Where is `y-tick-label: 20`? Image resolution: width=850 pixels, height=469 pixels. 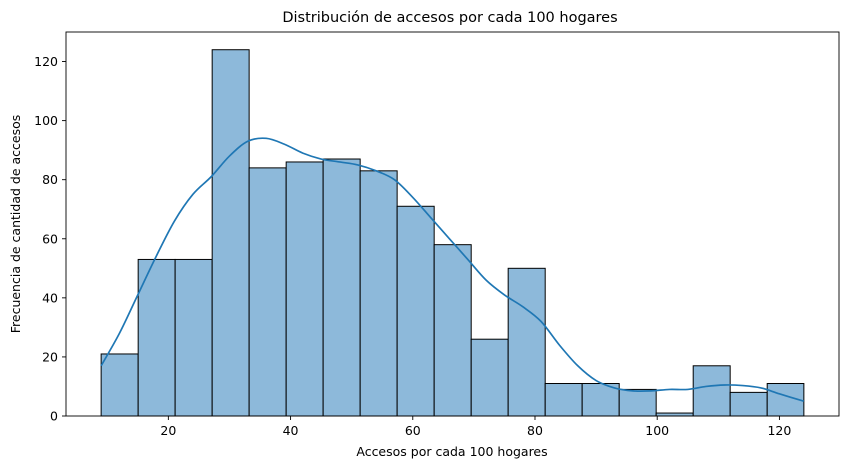 y-tick-label: 20 is located at coordinates (50, 356).